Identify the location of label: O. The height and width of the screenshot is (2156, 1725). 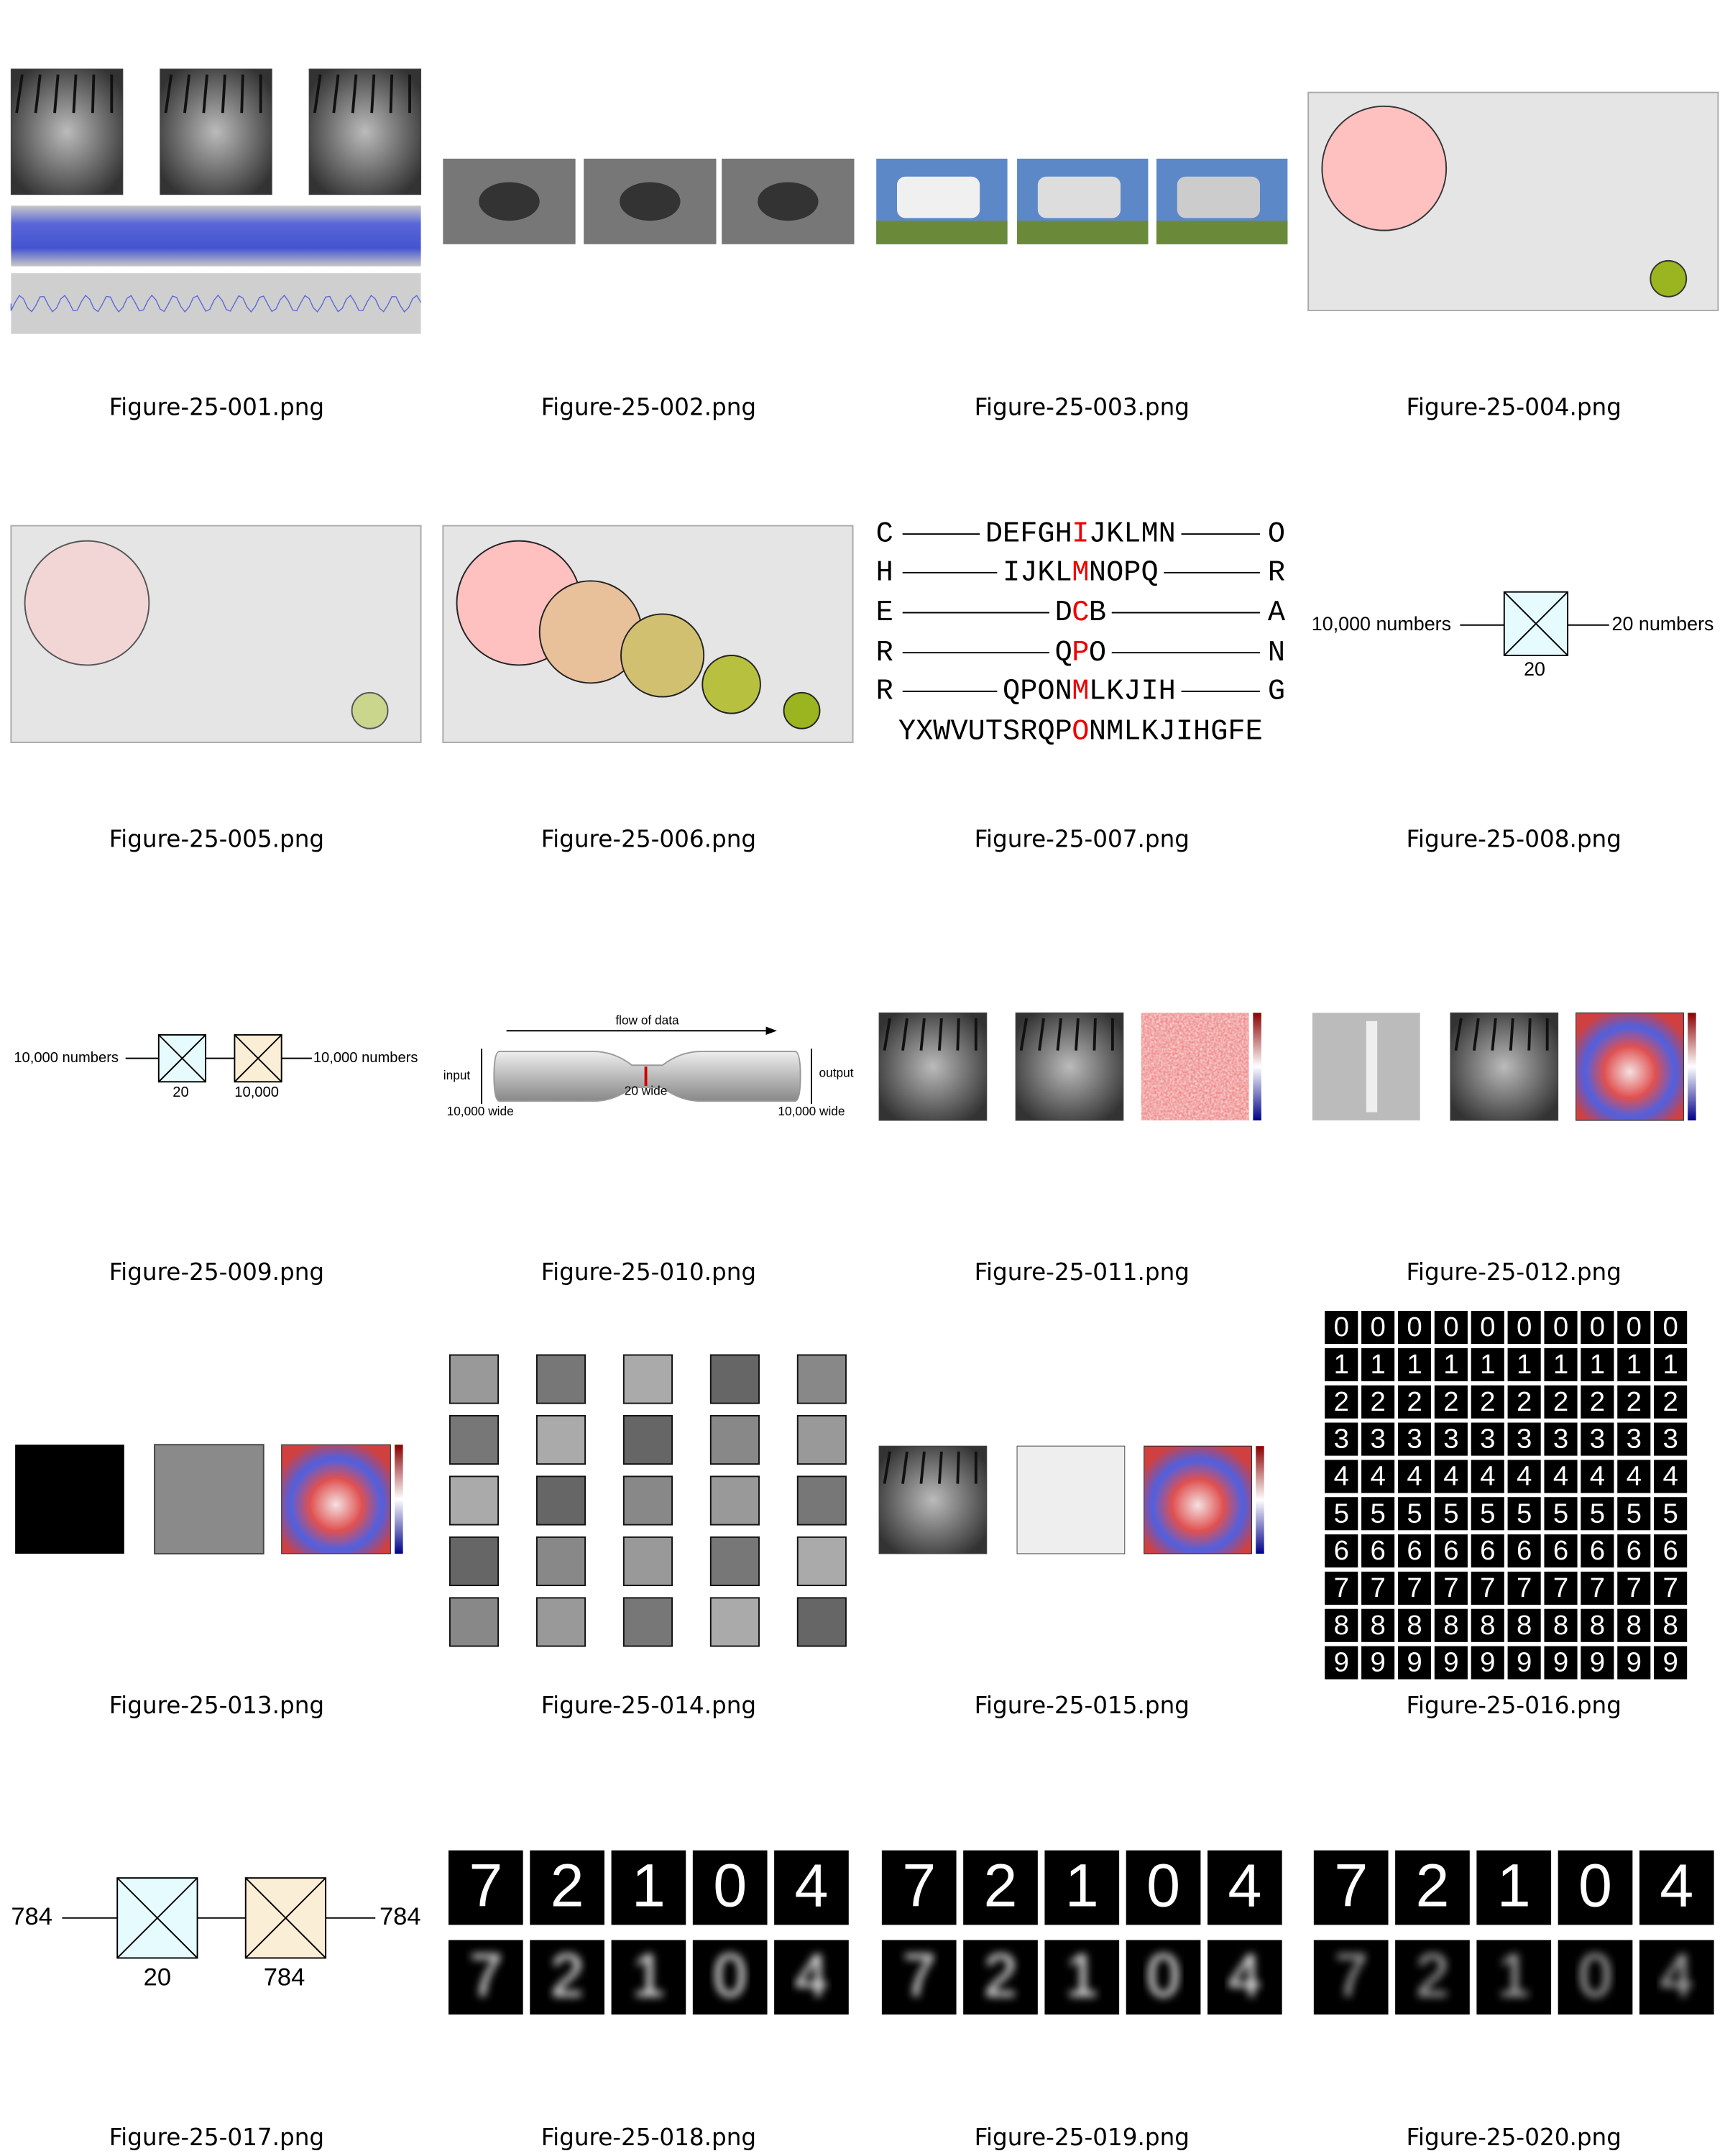
(1080, 731).